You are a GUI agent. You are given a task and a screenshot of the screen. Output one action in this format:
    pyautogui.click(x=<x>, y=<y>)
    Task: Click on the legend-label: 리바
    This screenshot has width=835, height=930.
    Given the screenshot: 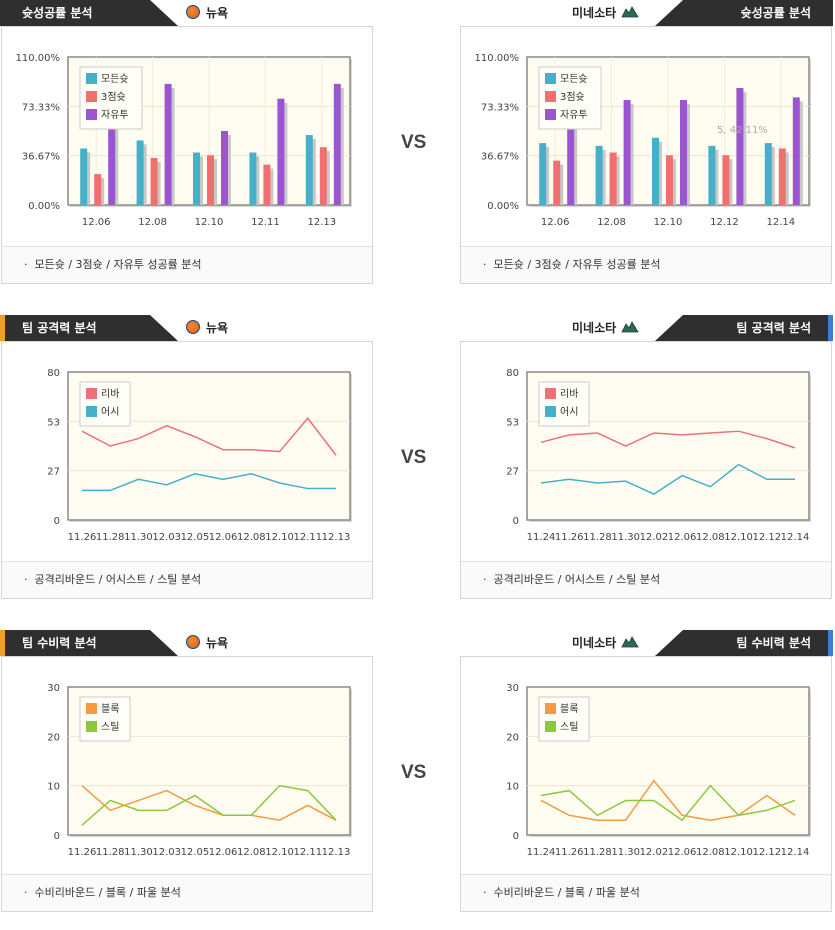 What is the action you would take?
    pyautogui.click(x=110, y=394)
    